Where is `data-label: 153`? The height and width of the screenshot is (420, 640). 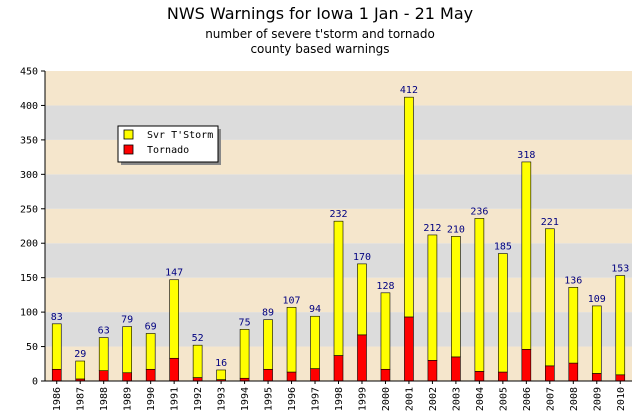 data-label: 153 is located at coordinates (620, 269).